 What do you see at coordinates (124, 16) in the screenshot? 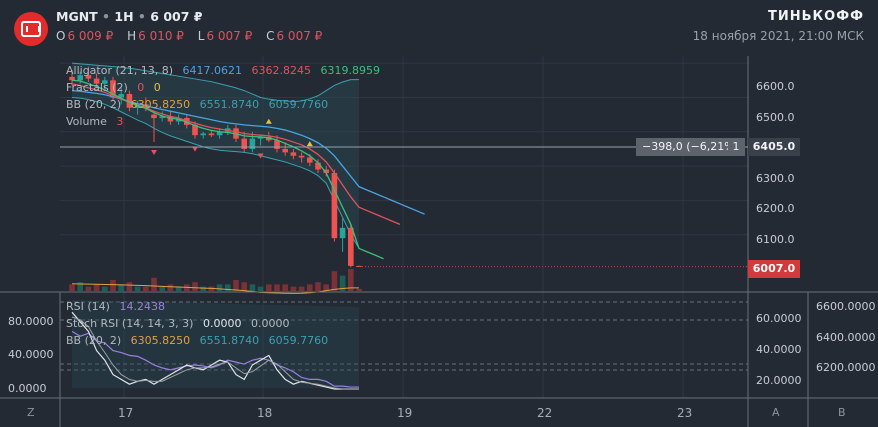
I see `interval-label: 1H` at bounding box center [124, 16].